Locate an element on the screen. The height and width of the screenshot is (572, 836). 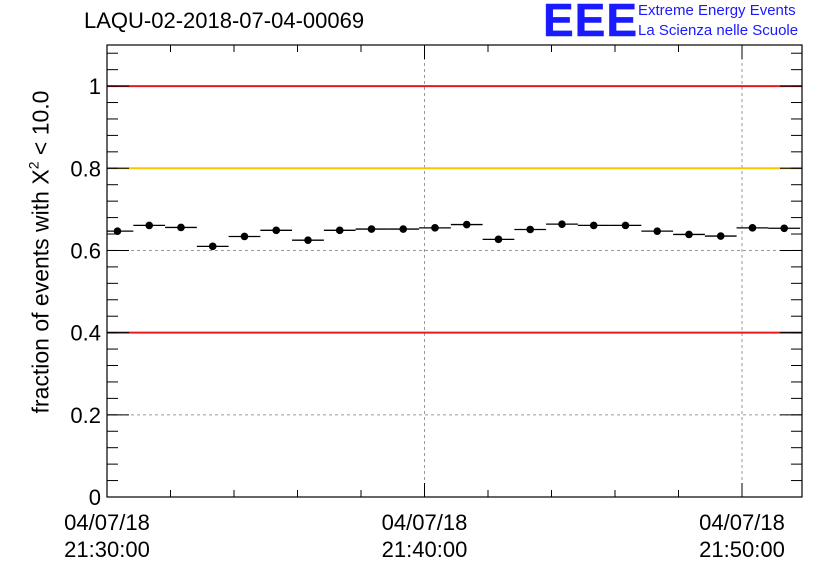
y-axis-label: fraction of events with X2 < 10.0 is located at coordinates (40, 252).